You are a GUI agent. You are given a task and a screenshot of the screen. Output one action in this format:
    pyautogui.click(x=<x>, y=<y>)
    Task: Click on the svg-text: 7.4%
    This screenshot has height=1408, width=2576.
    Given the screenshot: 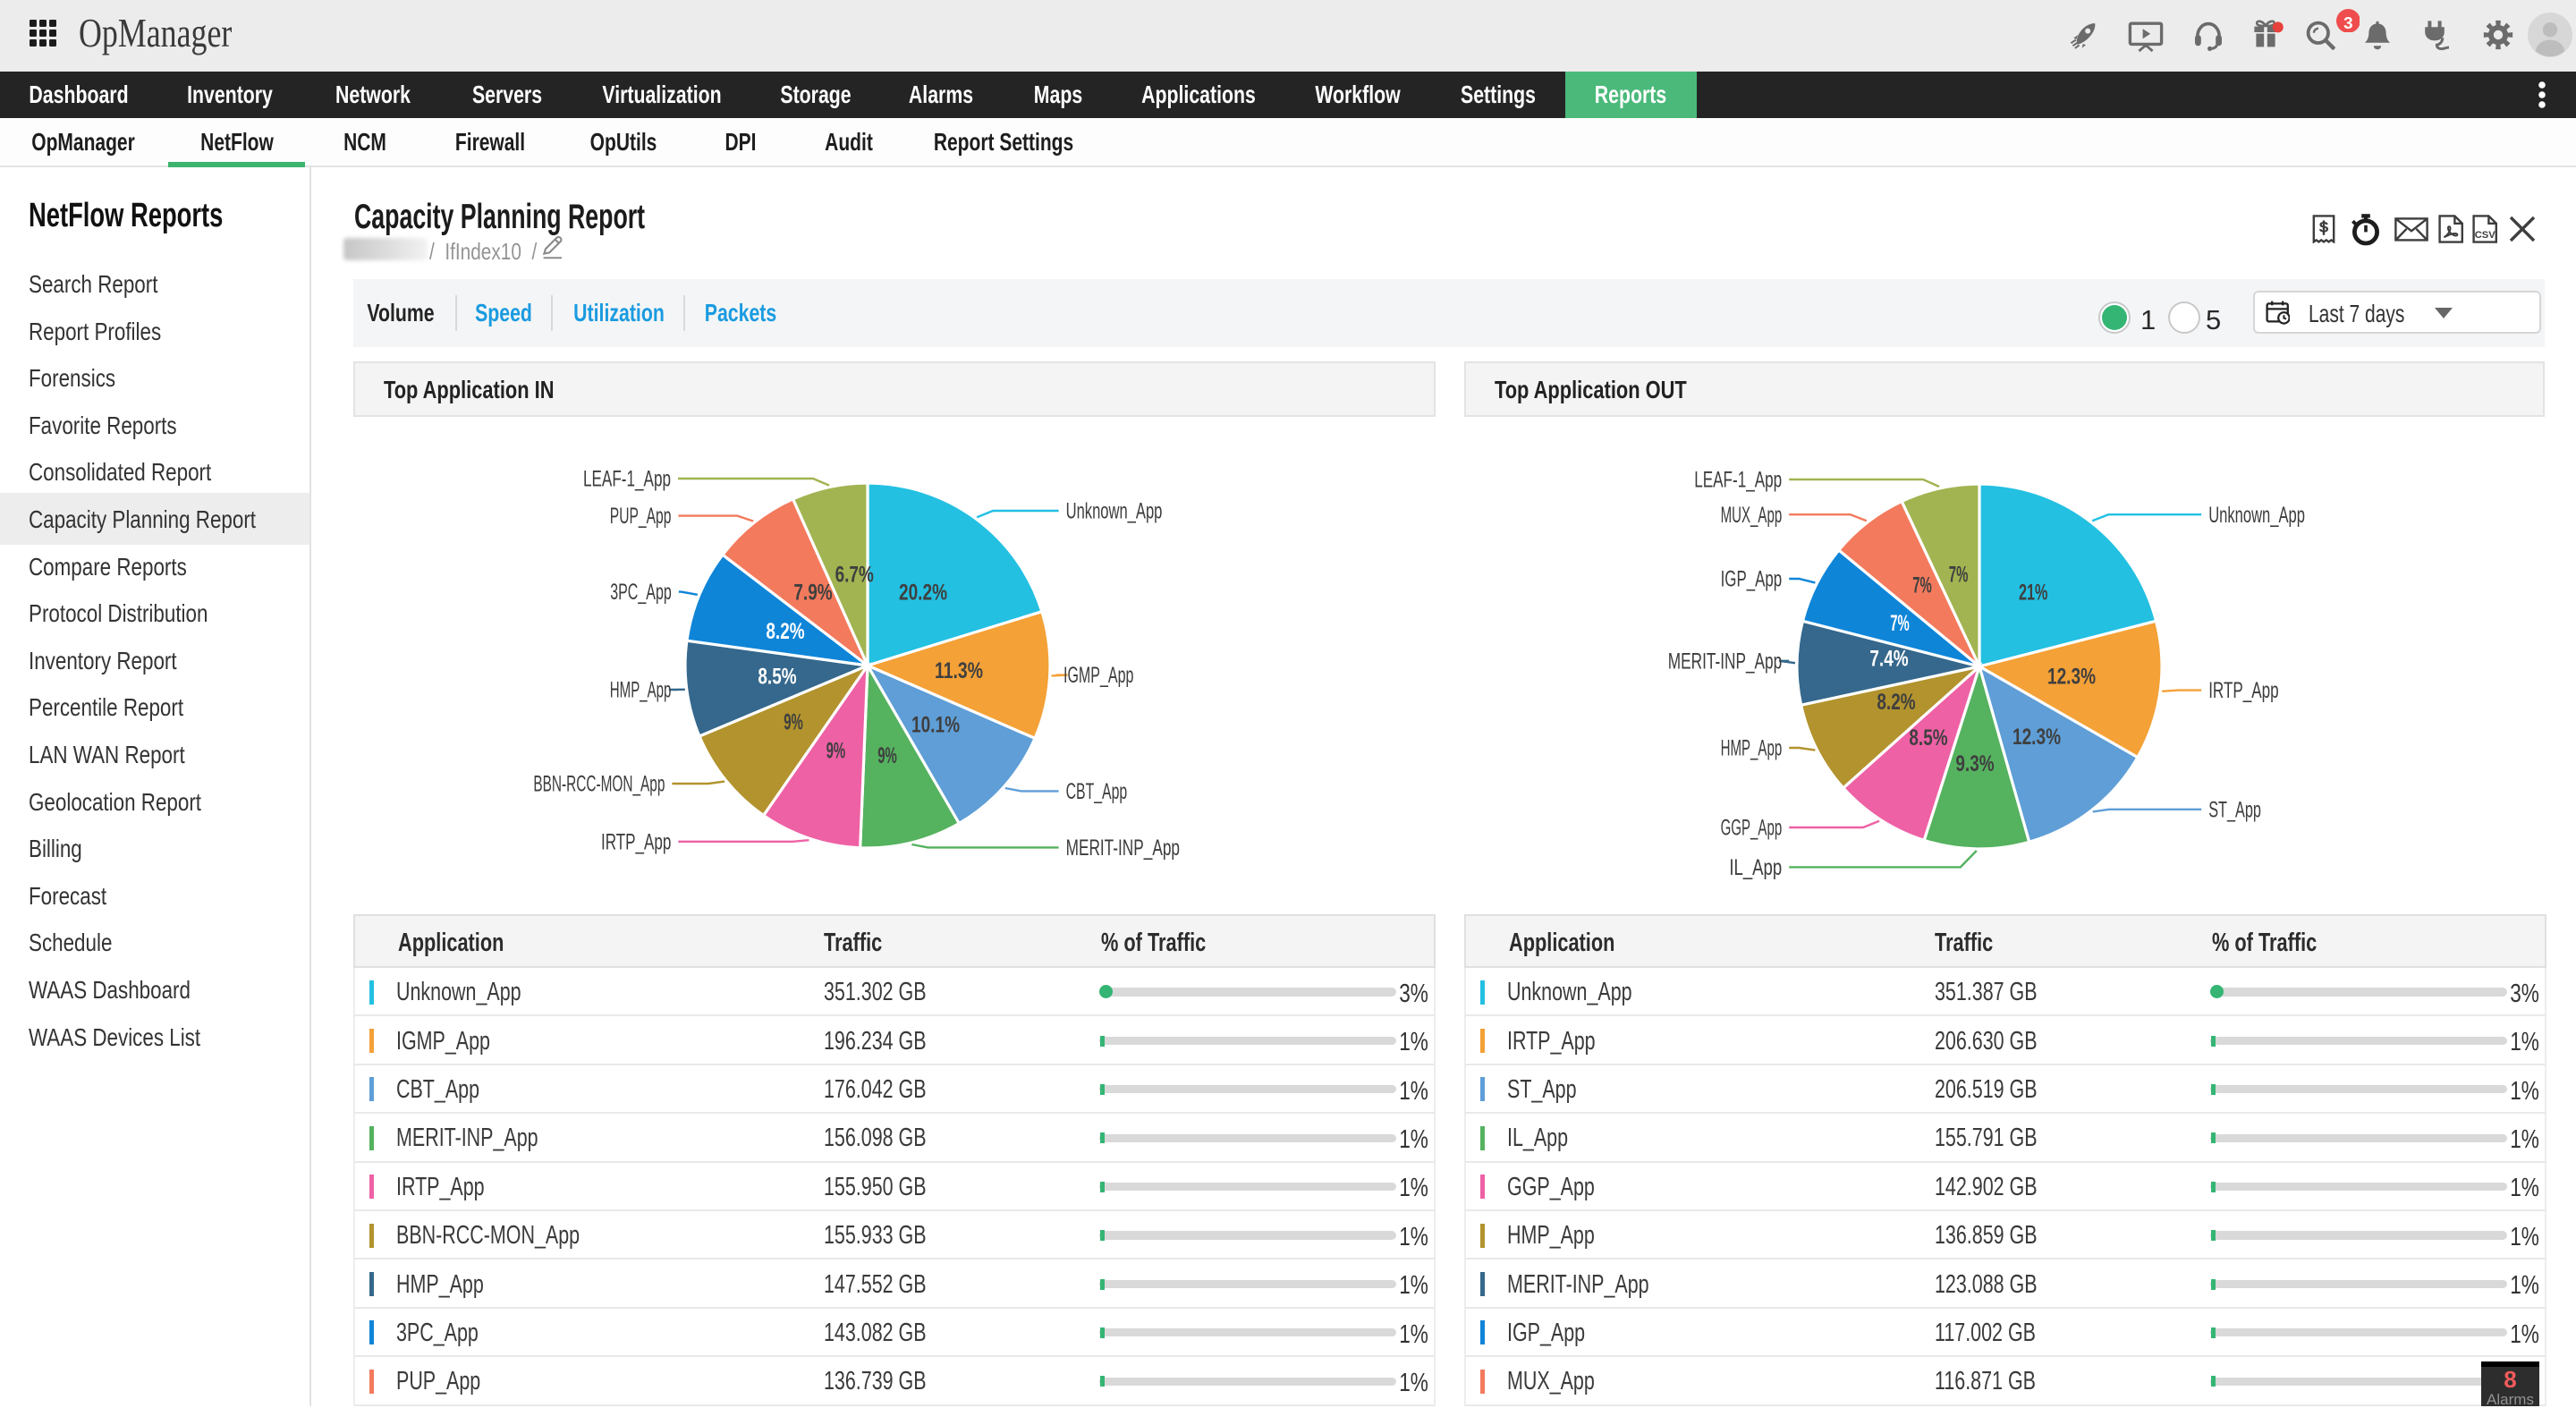 What is the action you would take?
    pyautogui.click(x=1888, y=660)
    